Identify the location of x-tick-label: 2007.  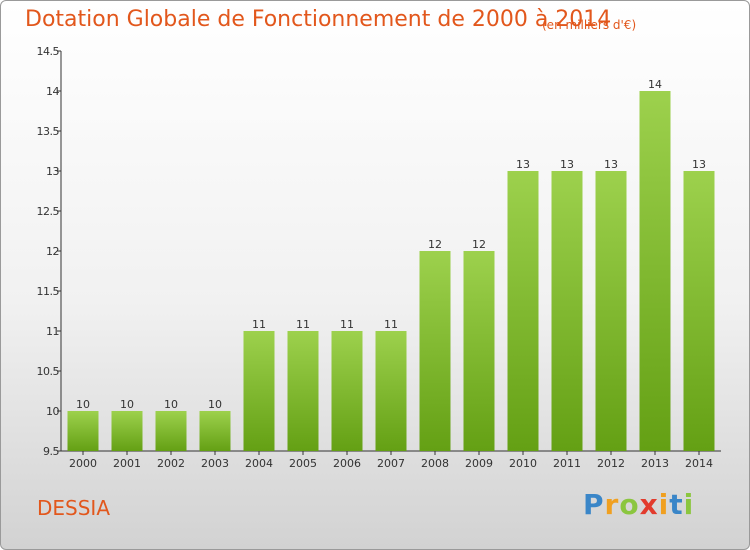
(391, 463).